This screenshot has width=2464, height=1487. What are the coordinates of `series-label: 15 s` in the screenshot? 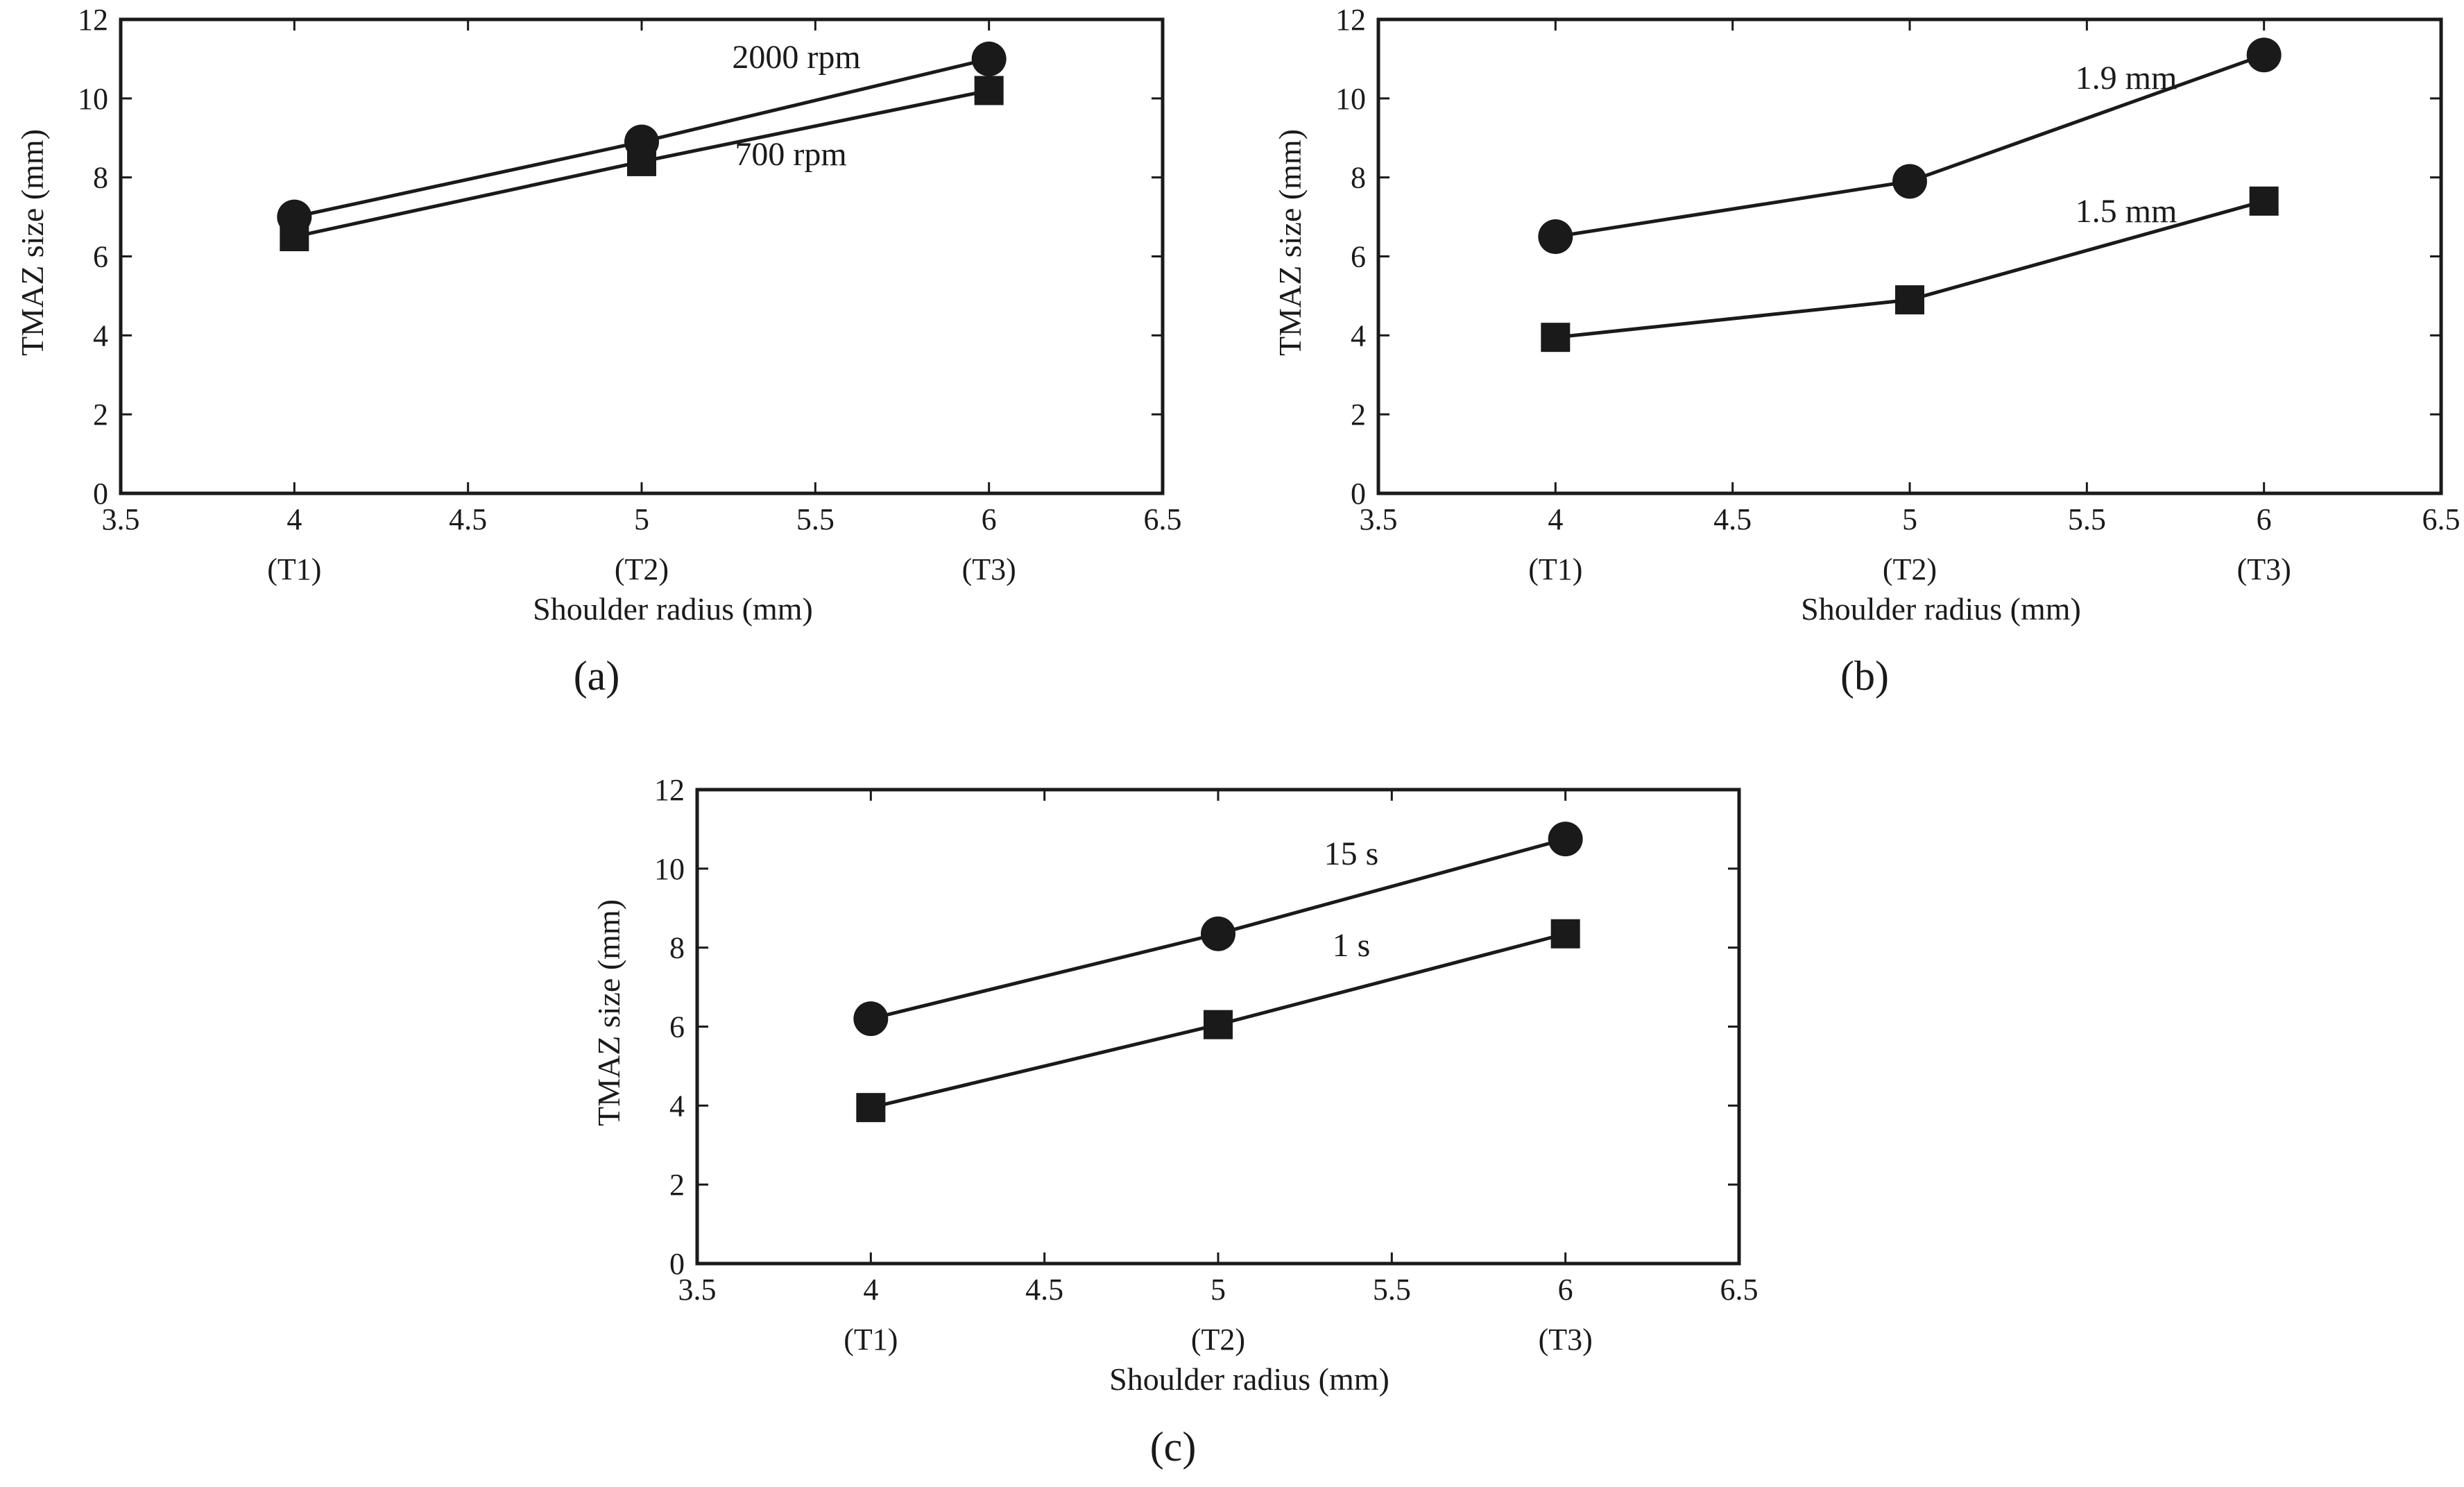 It's located at (1351, 854).